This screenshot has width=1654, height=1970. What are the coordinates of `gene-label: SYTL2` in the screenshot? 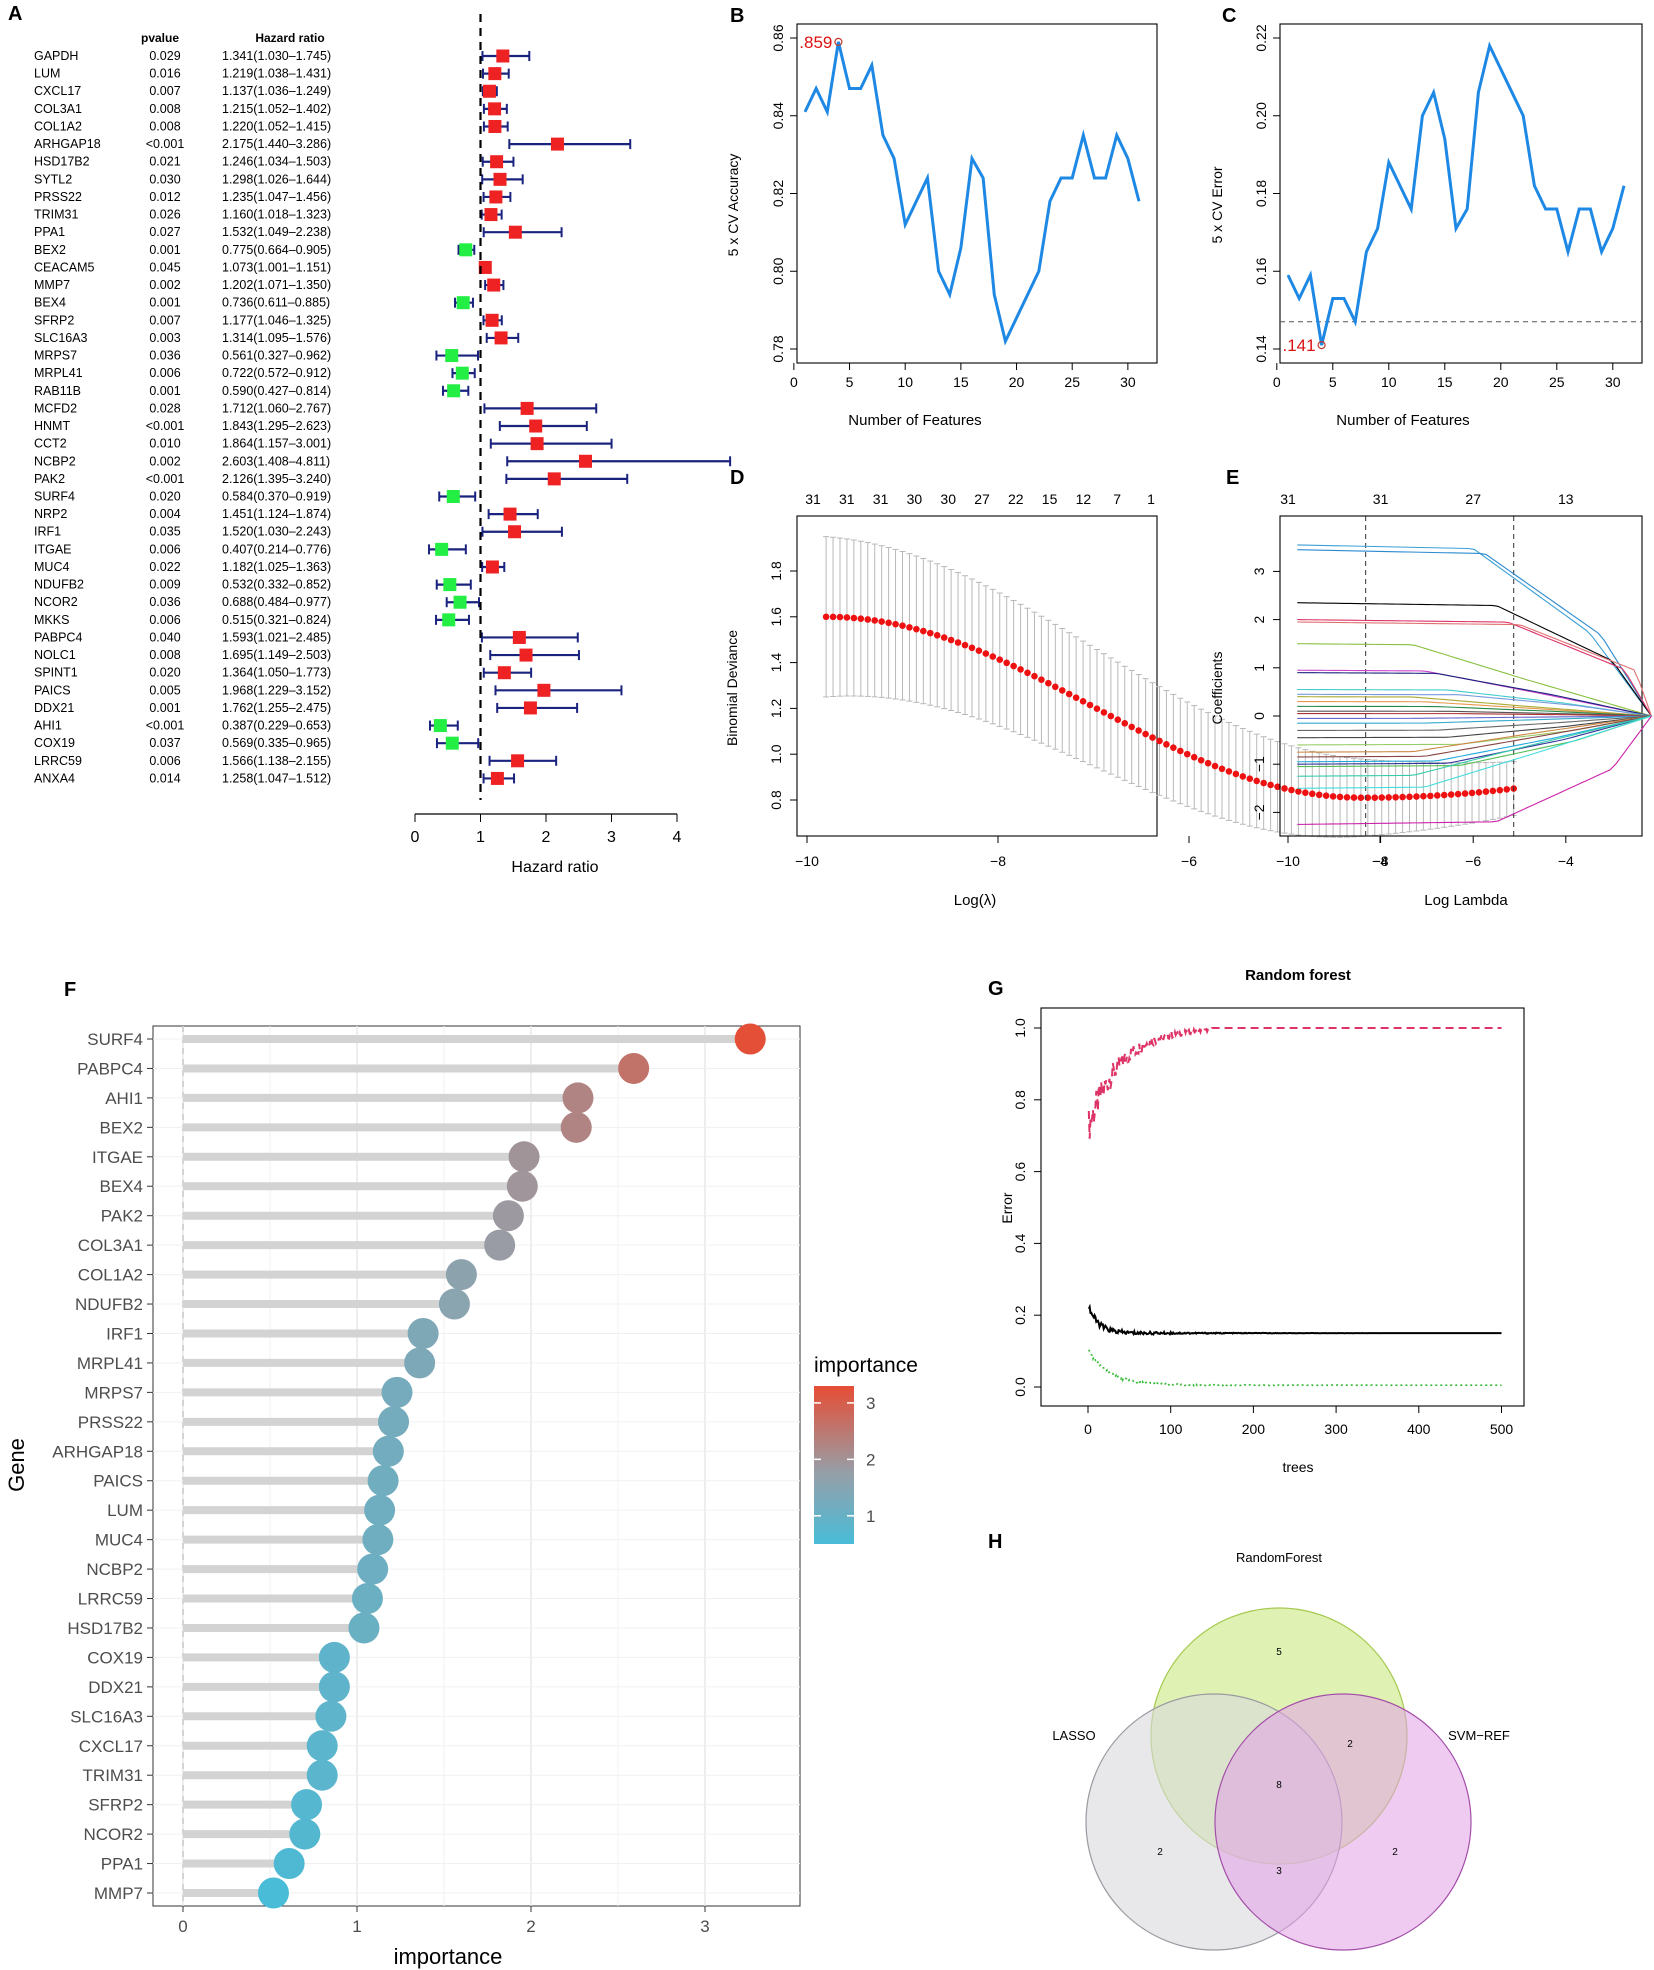 It's located at (53, 179).